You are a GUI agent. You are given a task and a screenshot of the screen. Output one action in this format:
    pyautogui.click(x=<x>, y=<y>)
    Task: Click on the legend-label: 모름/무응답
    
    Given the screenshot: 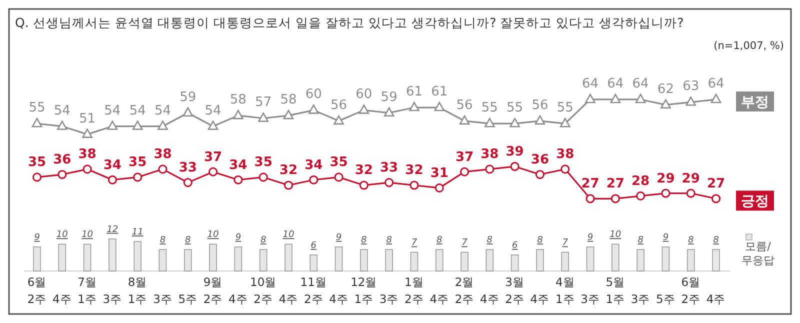 What is the action you would take?
    pyautogui.click(x=758, y=253)
    